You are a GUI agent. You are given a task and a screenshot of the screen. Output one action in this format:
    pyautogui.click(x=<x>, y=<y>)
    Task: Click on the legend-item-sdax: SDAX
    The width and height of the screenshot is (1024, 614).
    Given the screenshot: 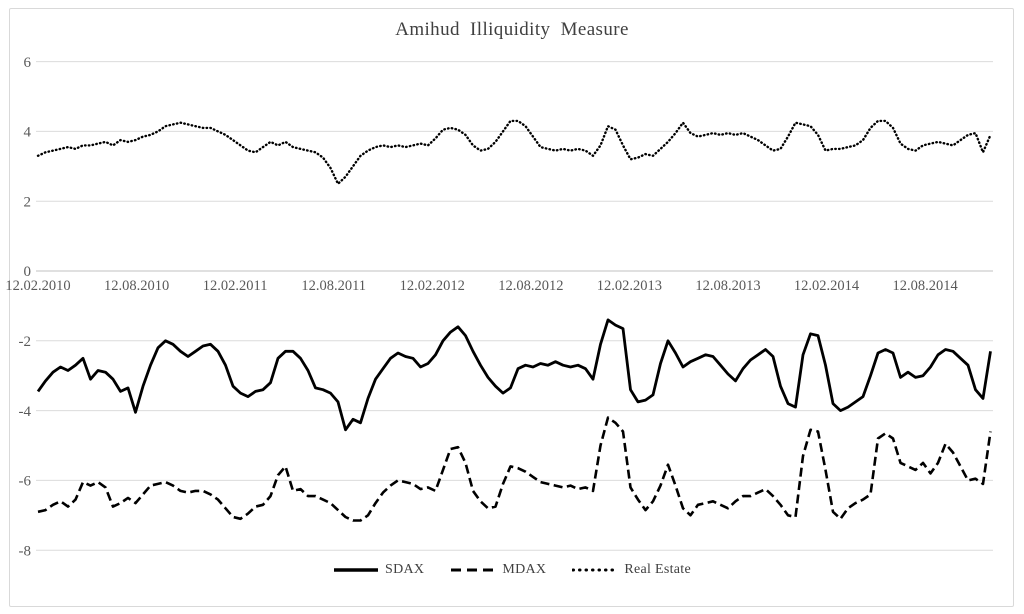 What is the action you would take?
    pyautogui.click(x=378, y=570)
    